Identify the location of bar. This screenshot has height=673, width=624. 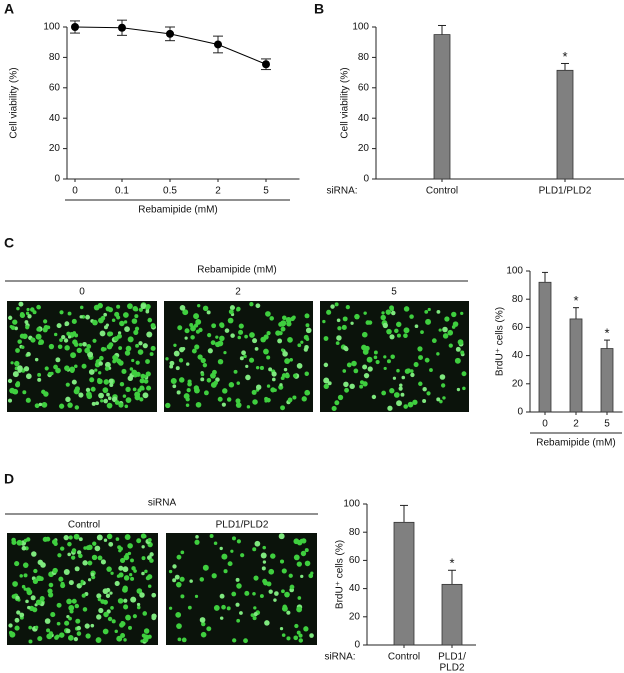
(404, 583).